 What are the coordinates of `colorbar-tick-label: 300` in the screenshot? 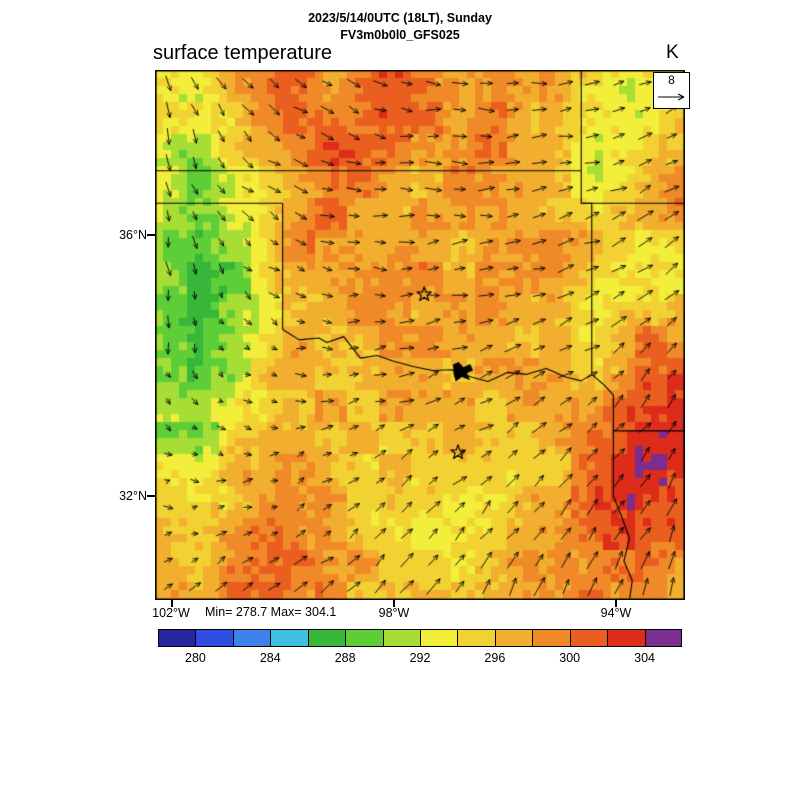 It's located at (570, 658).